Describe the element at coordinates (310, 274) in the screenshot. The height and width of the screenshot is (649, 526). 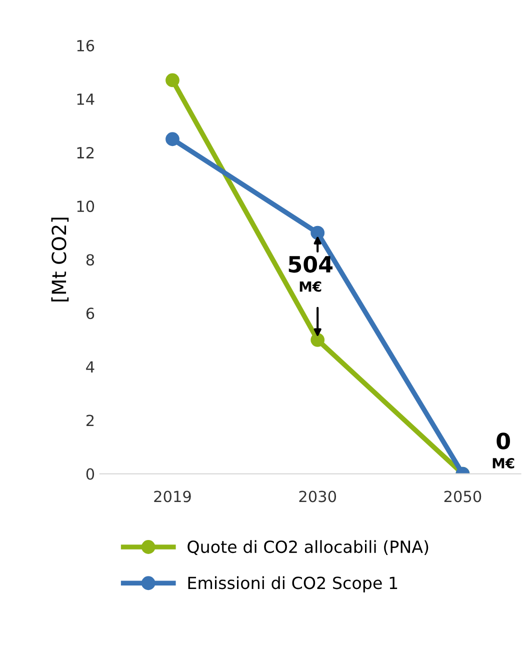
I see `annotation: 504 M€` at that location.